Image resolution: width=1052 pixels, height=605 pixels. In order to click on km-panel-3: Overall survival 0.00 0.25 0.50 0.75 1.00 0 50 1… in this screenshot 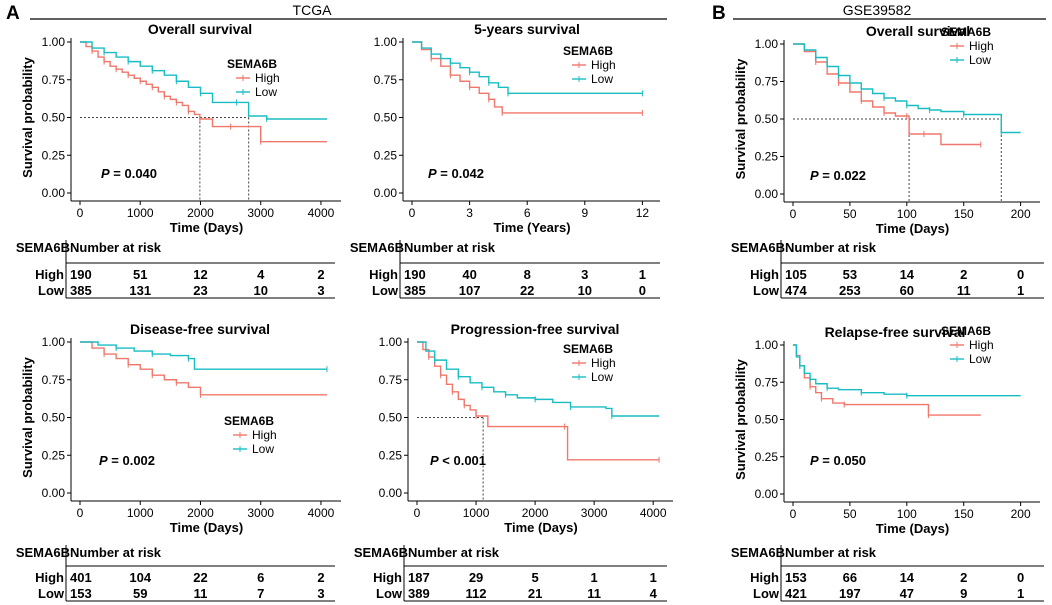, I will do `click(887, 161)`.